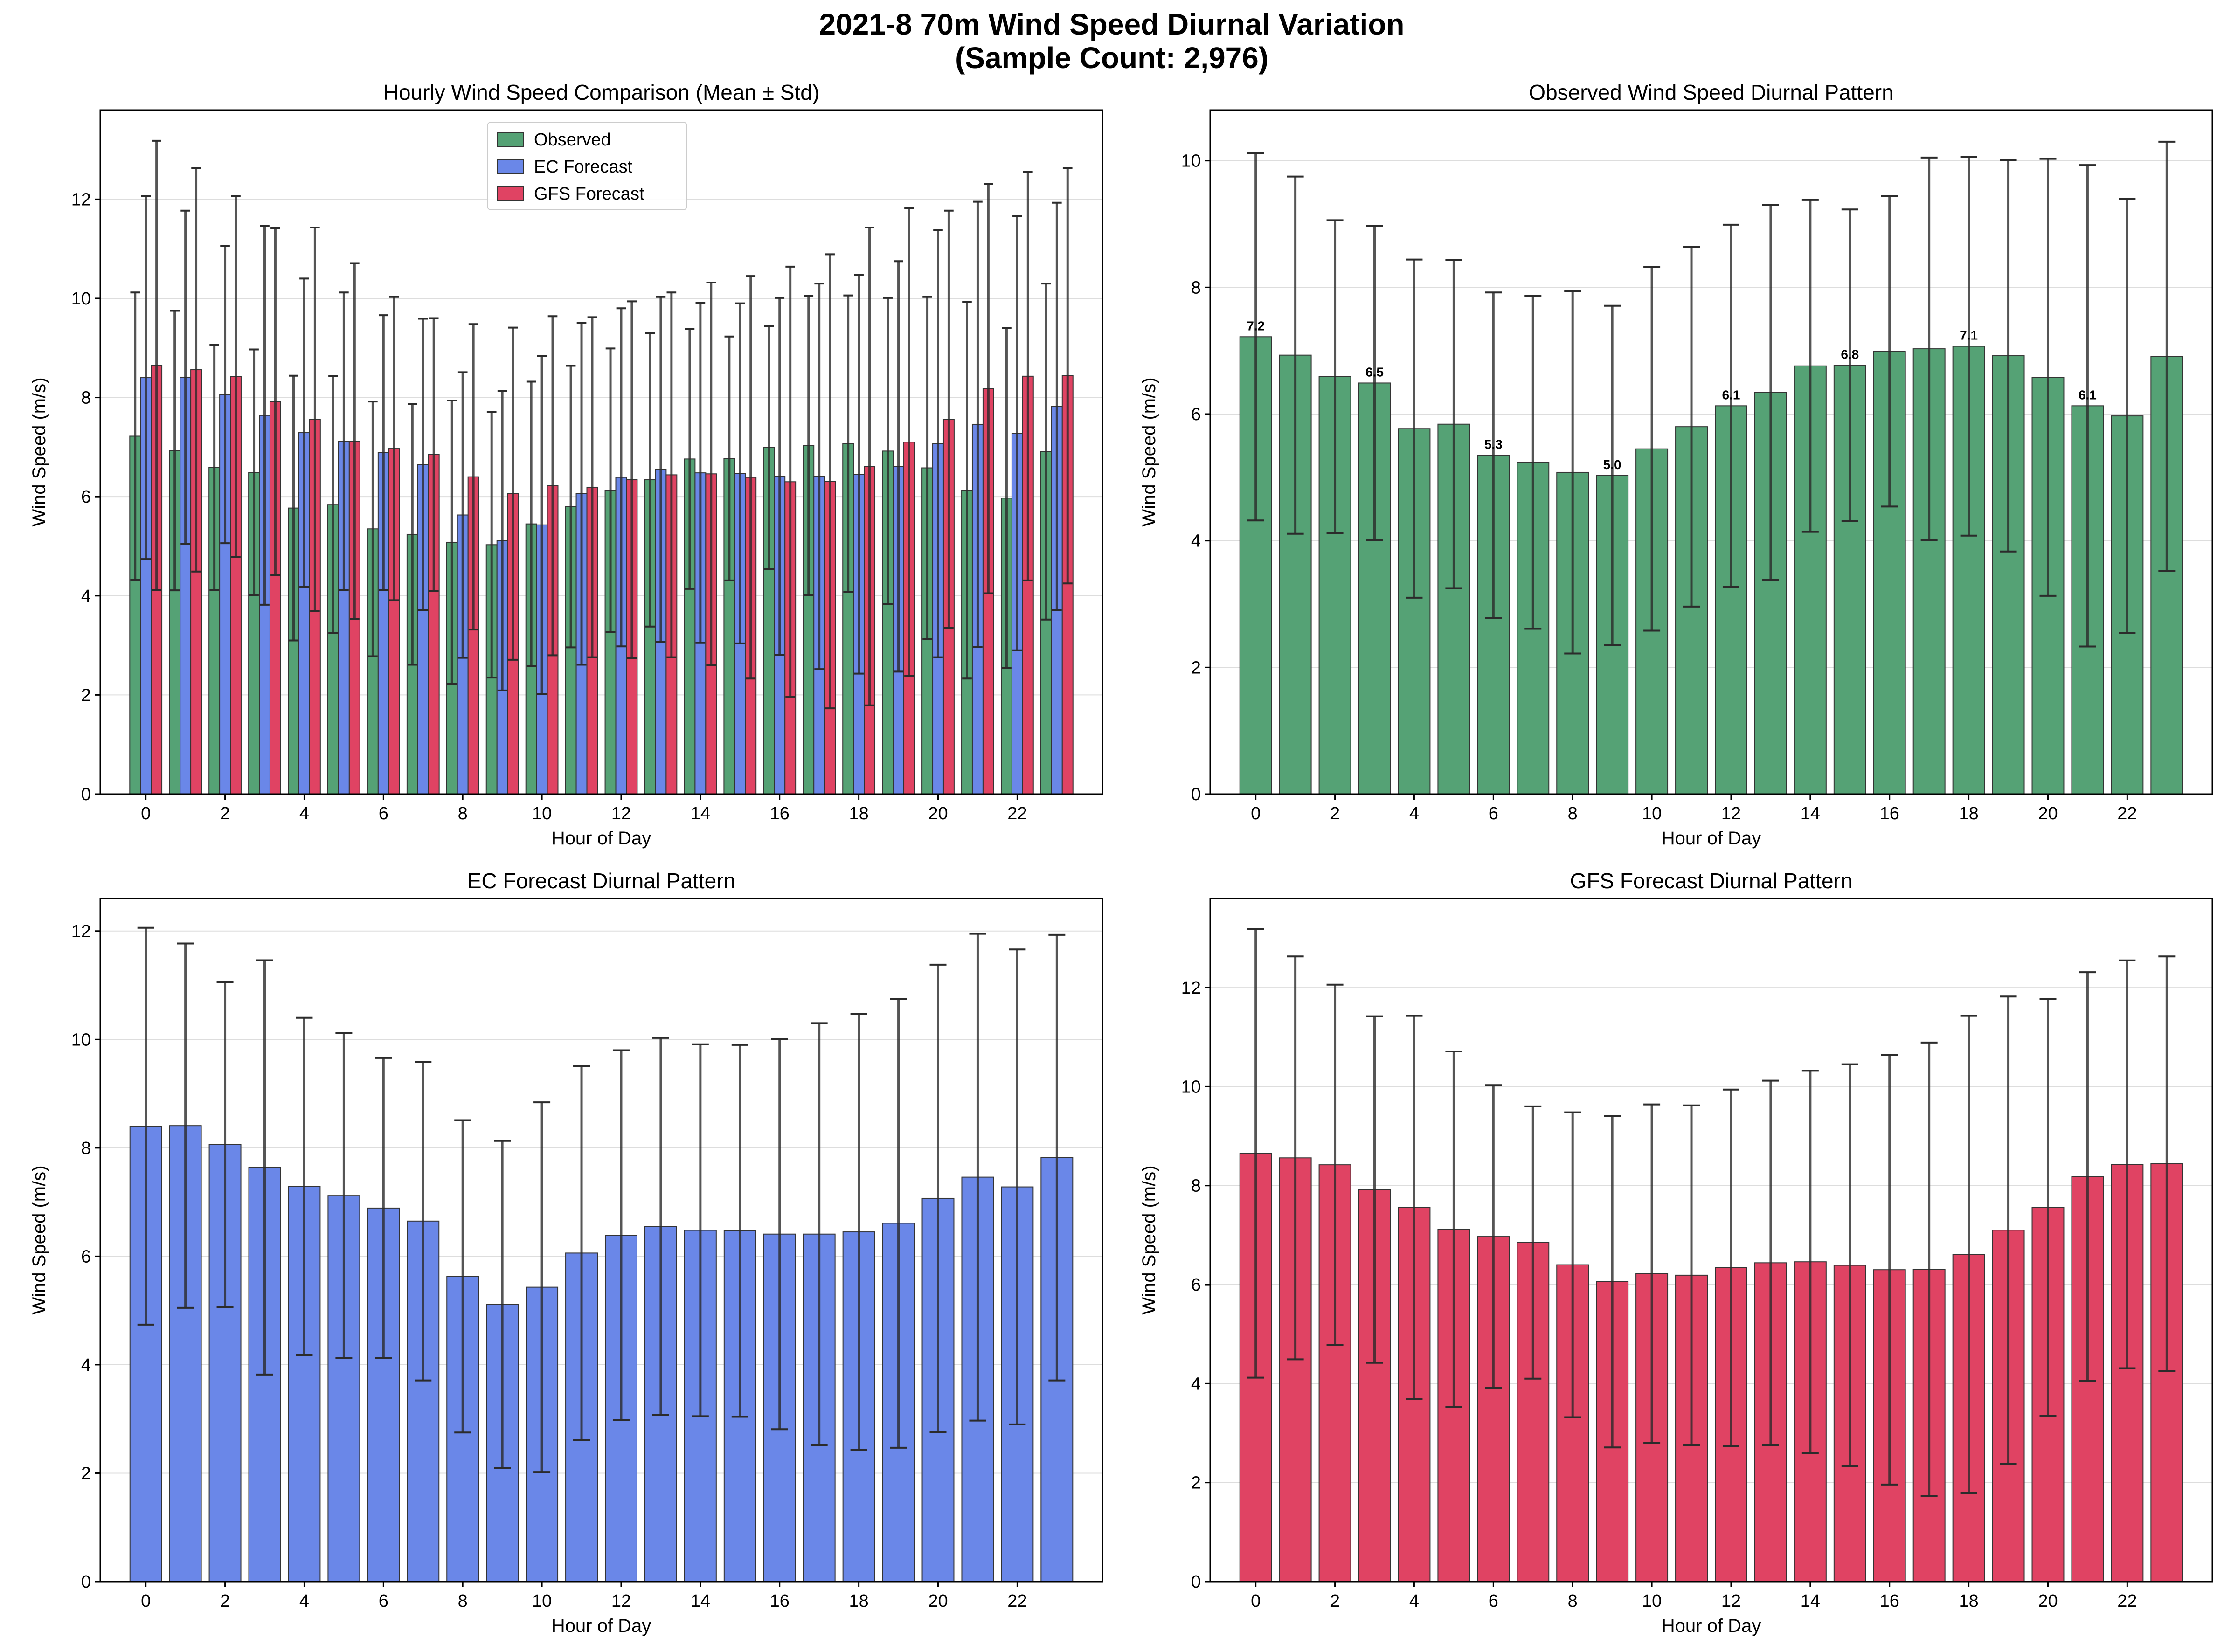 The image size is (2224, 1652). What do you see at coordinates (2088, 394) in the screenshot?
I see `value-label: 6.1` at bounding box center [2088, 394].